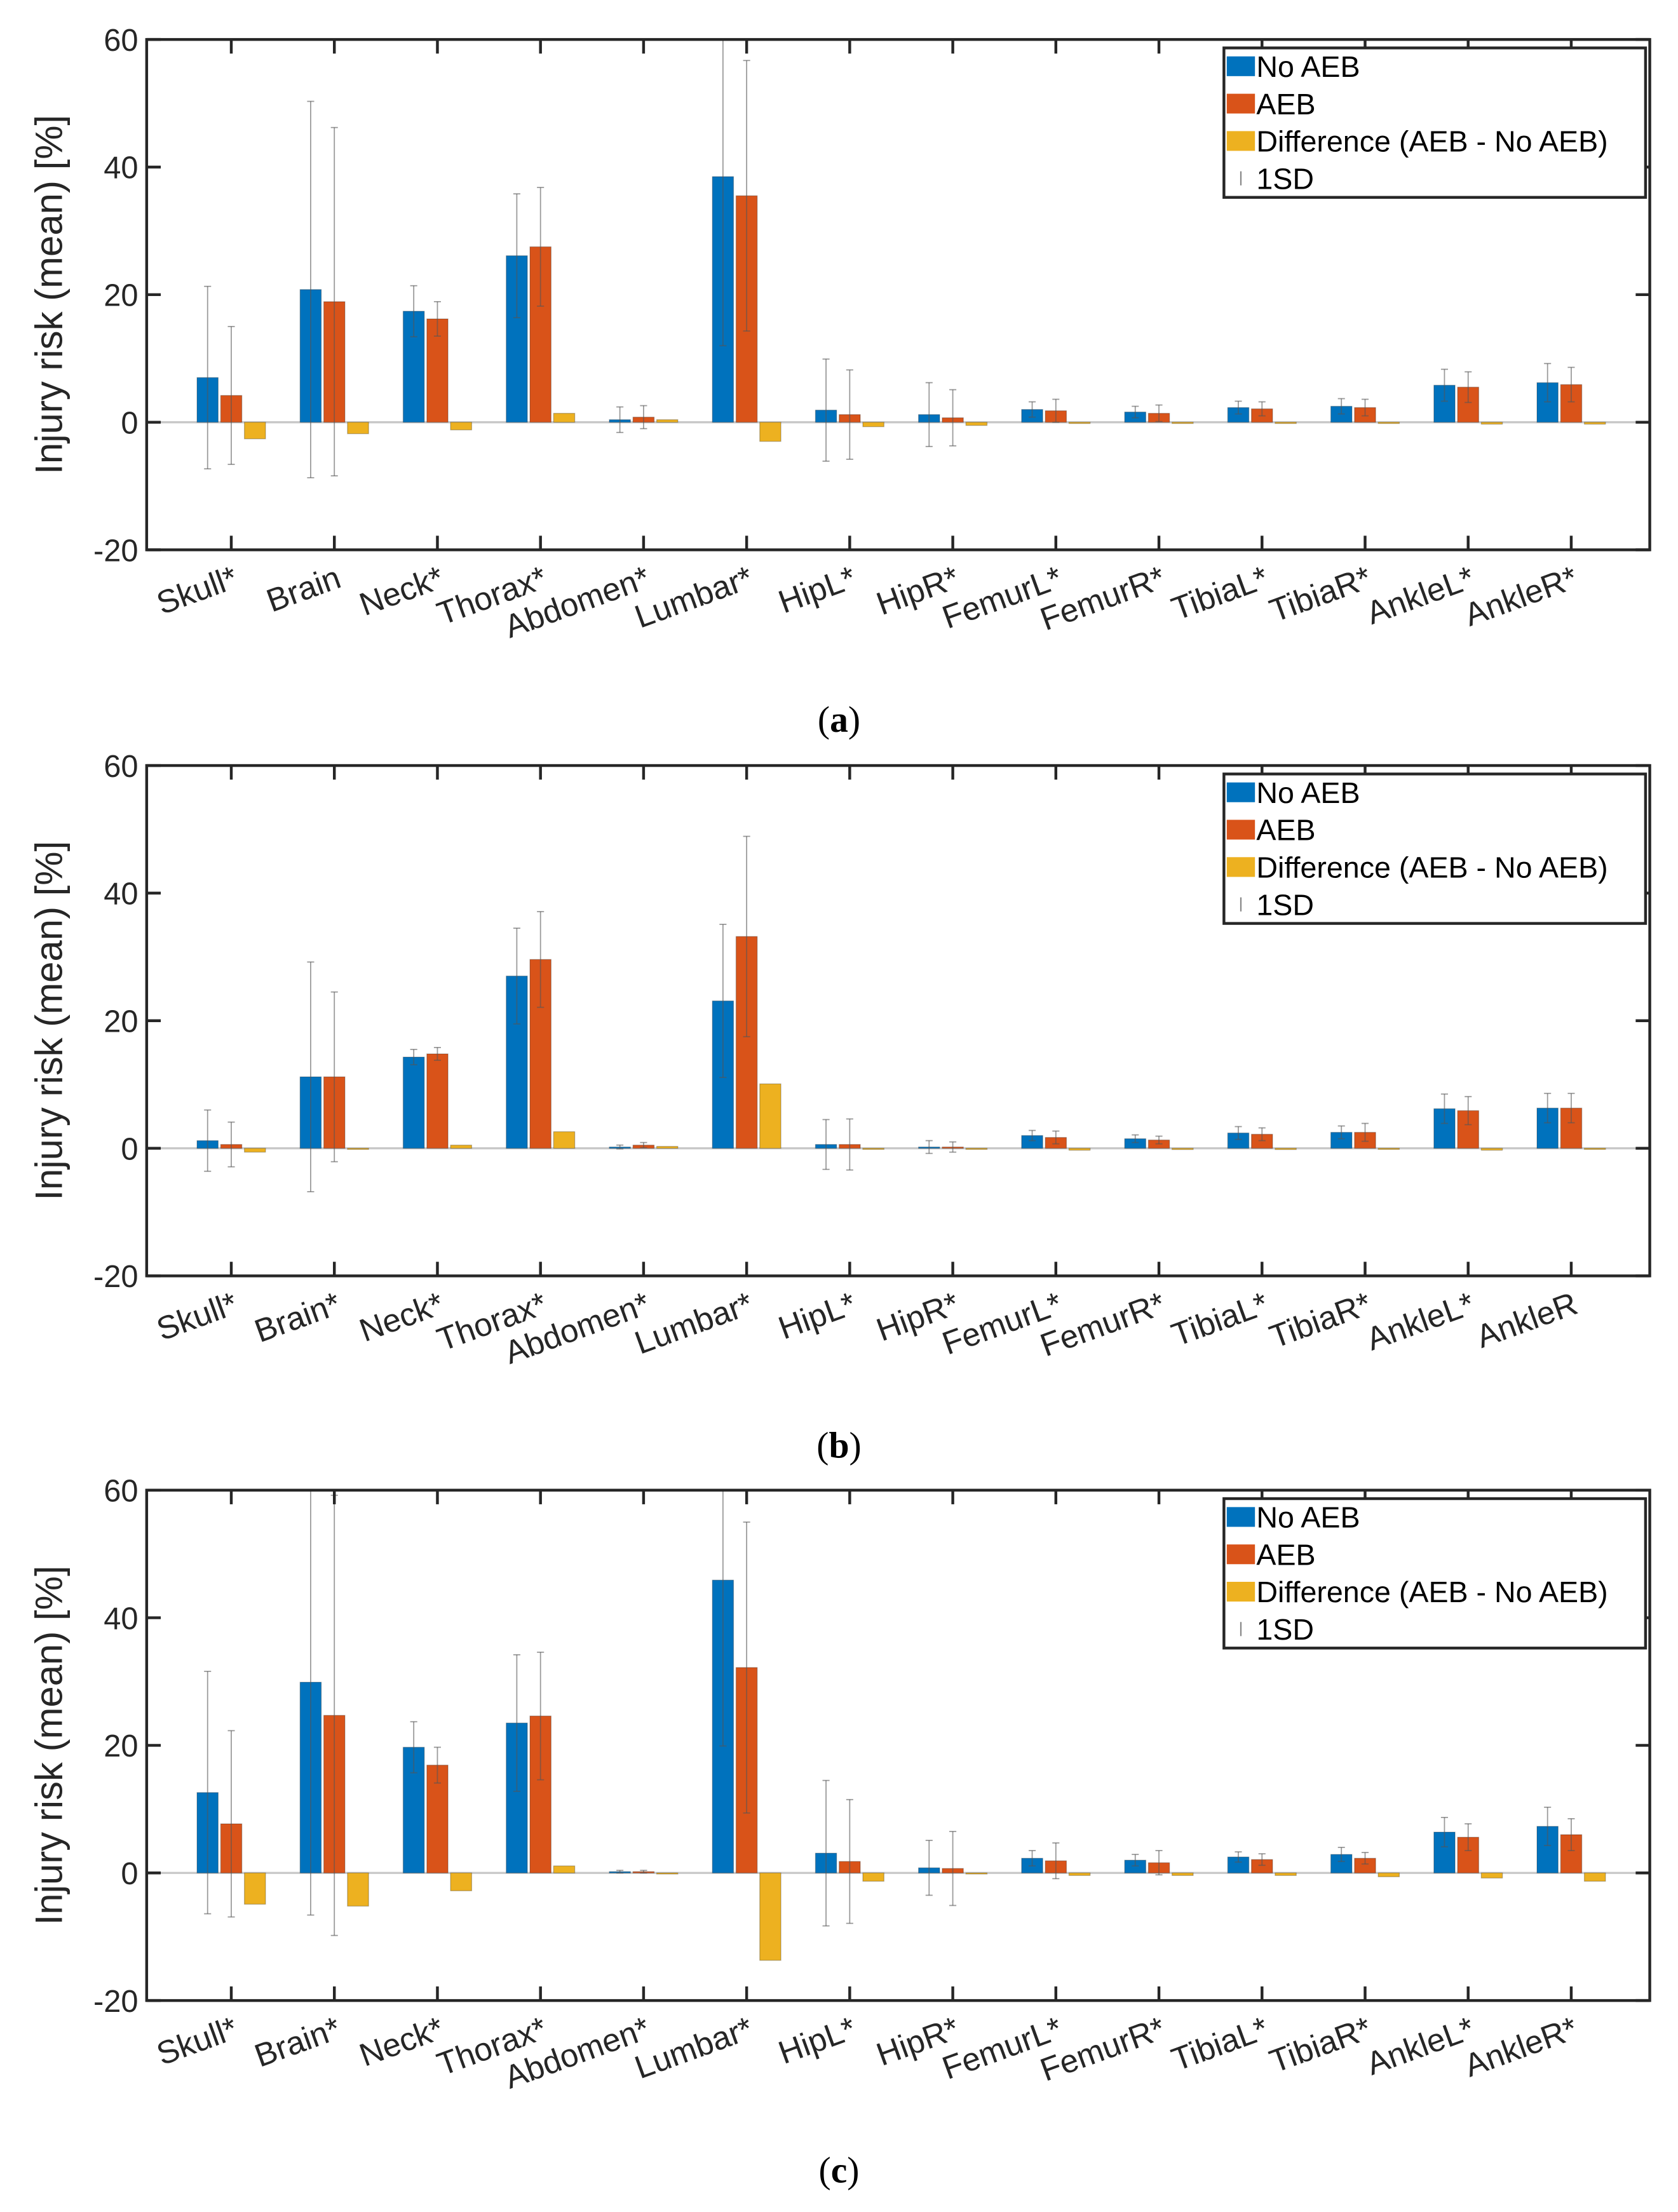  I want to click on panel-caption: (b), so click(839, 1446).